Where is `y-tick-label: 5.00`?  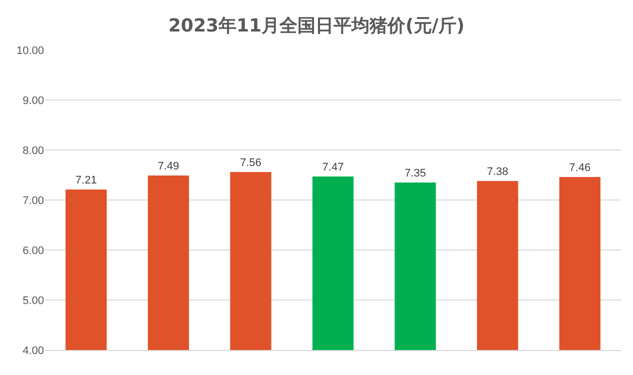 y-tick-label: 5.00 is located at coordinates (33, 300).